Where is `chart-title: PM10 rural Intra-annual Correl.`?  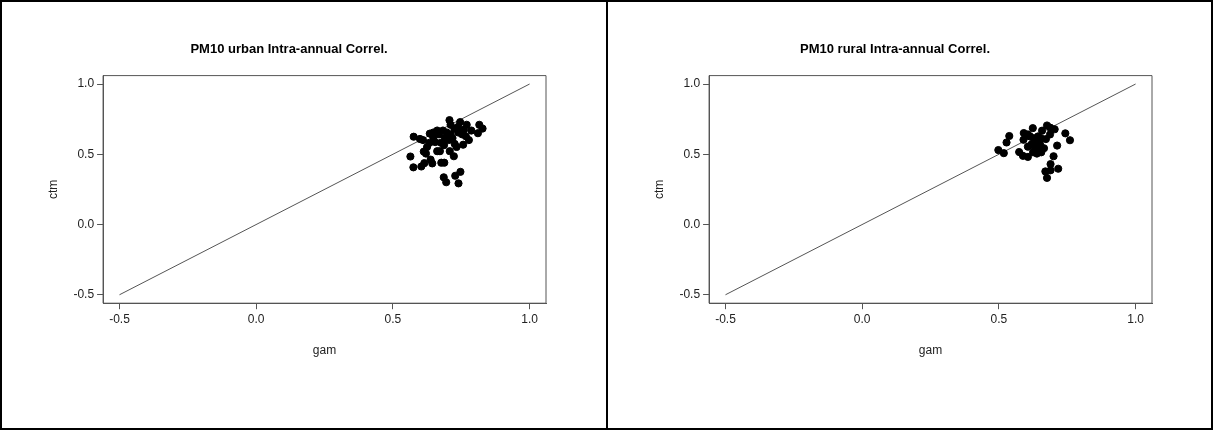
chart-title: PM10 rural Intra-annual Correl. is located at coordinates (895, 49).